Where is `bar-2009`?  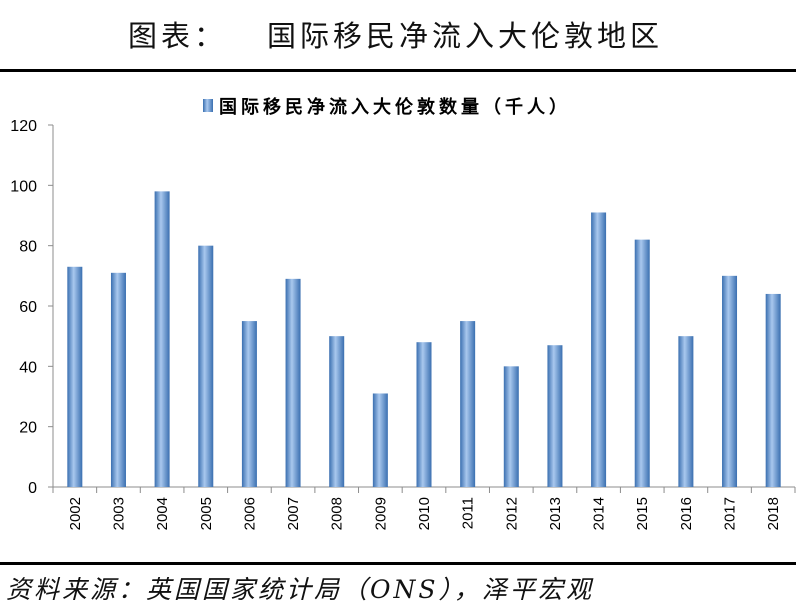 bar-2009 is located at coordinates (380, 440).